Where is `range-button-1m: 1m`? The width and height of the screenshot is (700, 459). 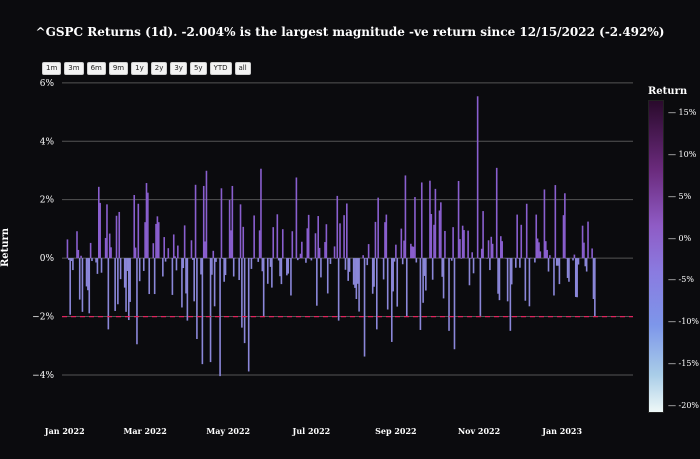
range-button-1m: 1m is located at coordinates (52, 68).